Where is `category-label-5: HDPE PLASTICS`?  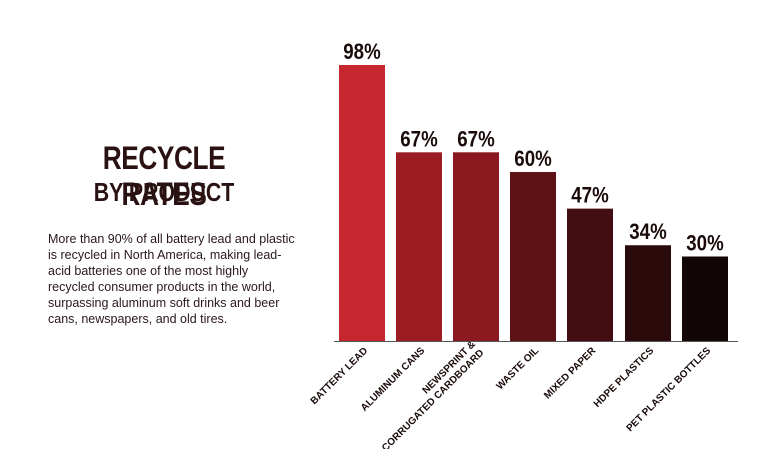
category-label-5: HDPE PLASTICS is located at coordinates (624, 377).